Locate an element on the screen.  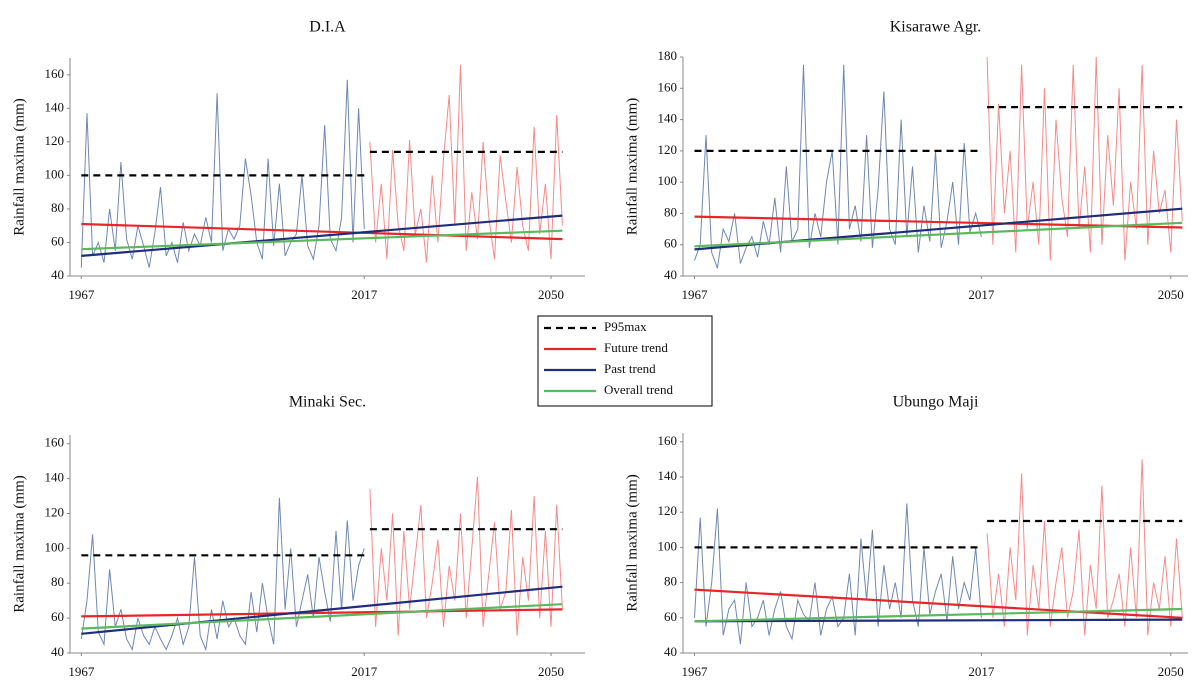
legend-label: Past trend is located at coordinates (630, 368).